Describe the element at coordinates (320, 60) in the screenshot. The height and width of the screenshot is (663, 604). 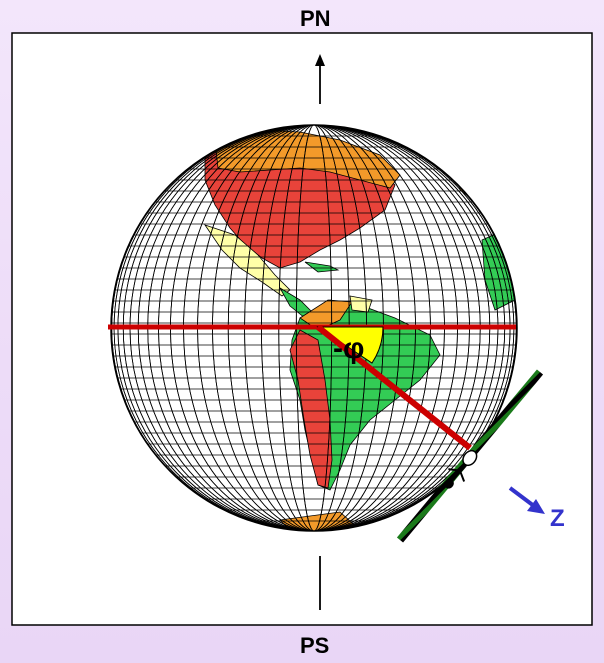
I see `arrow-up-icon` at that location.